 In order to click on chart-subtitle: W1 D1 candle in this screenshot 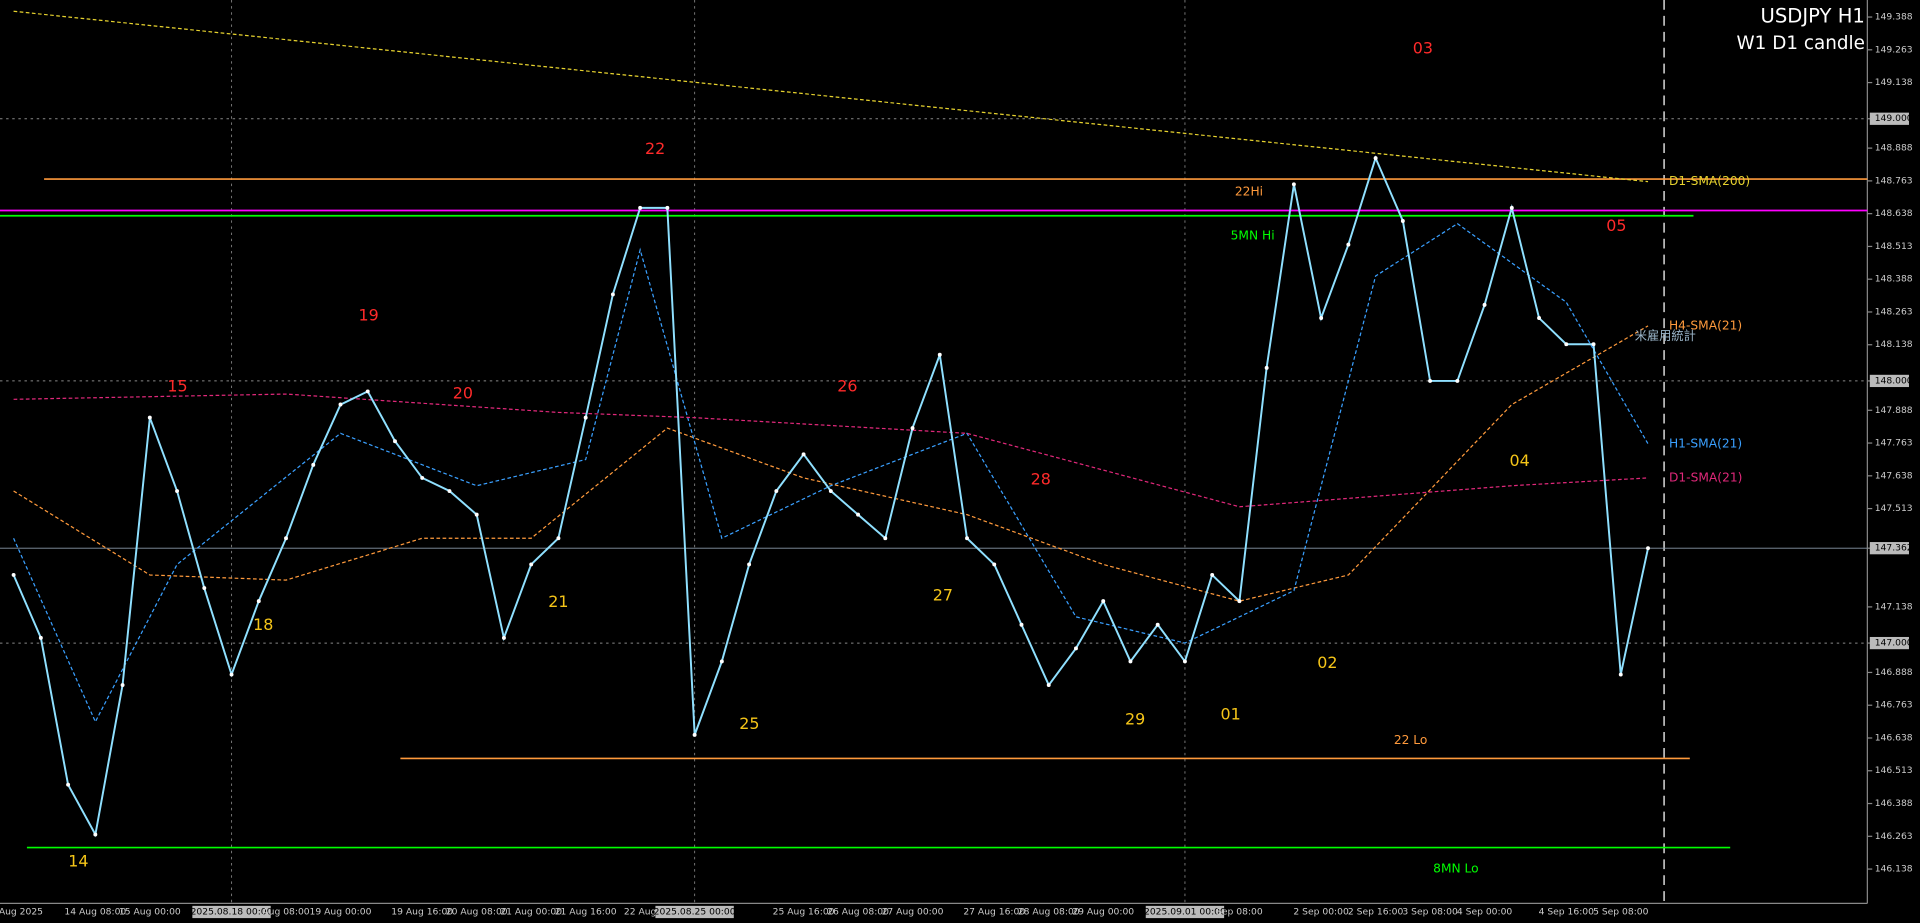, I will do `click(1801, 43)`.